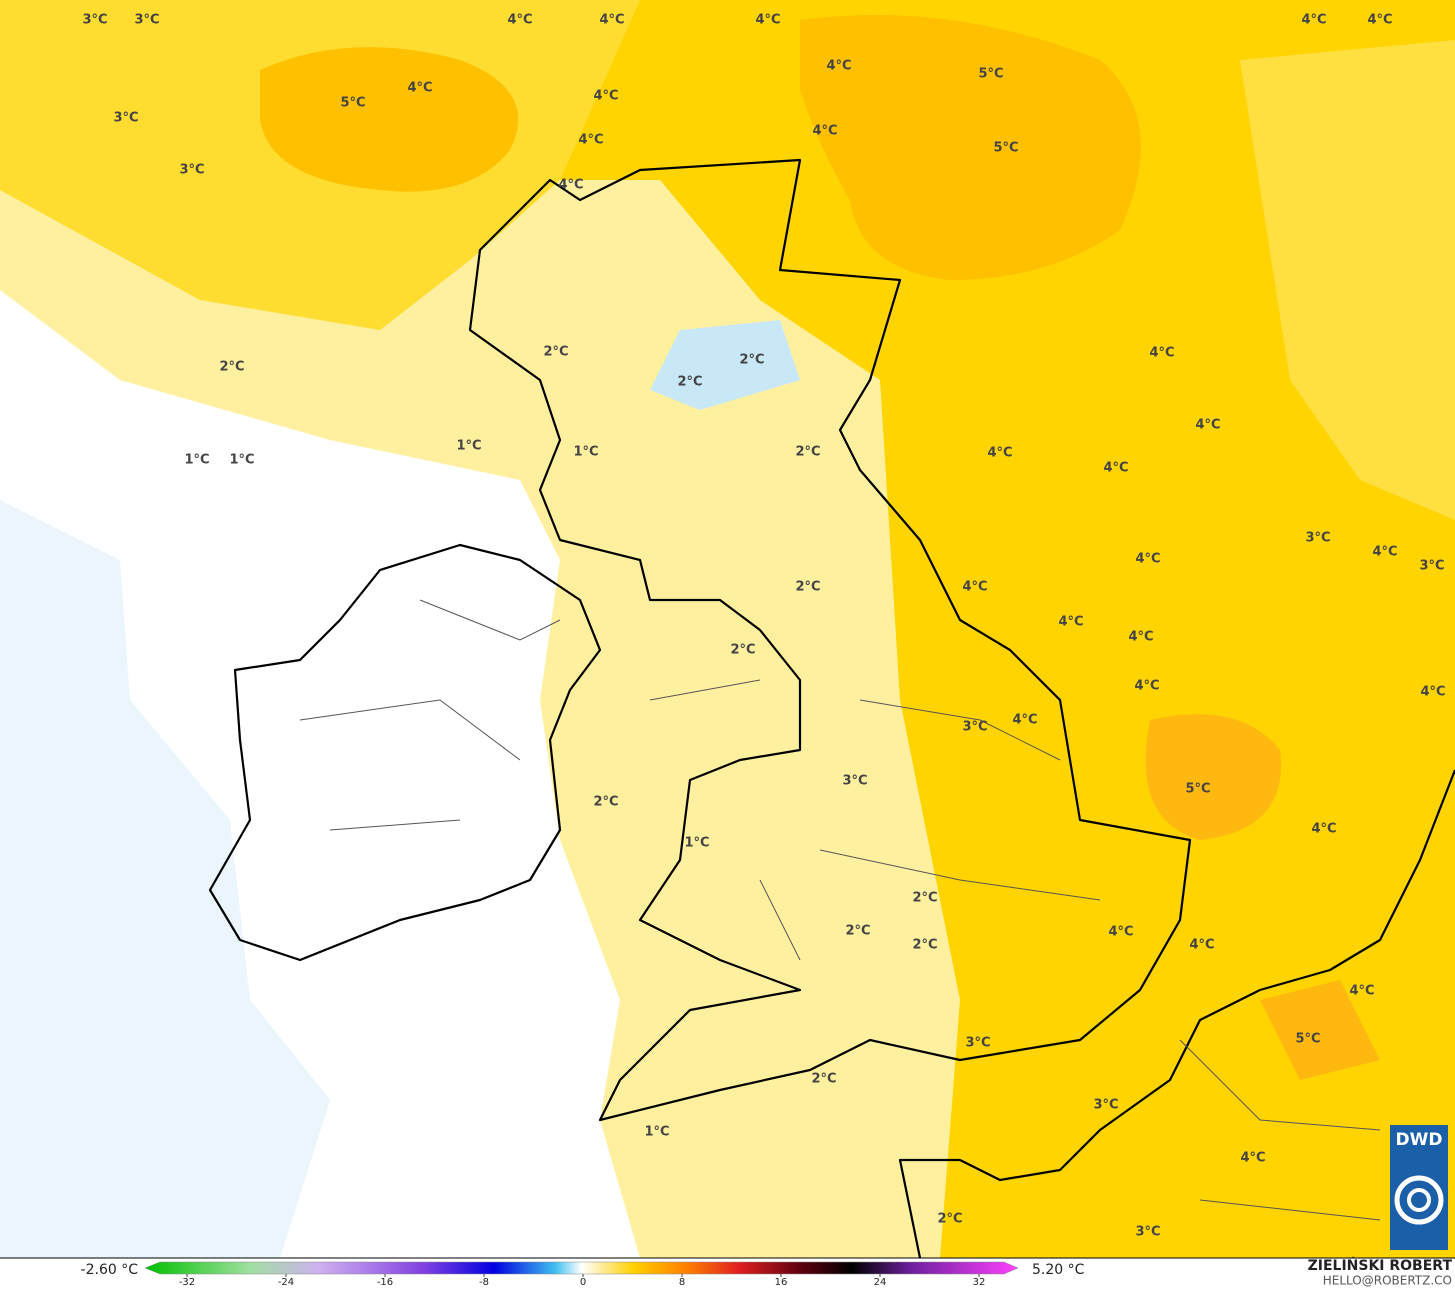  What do you see at coordinates (1058, 1270) in the screenshot?
I see `colorbar-max: 5.20 °C` at bounding box center [1058, 1270].